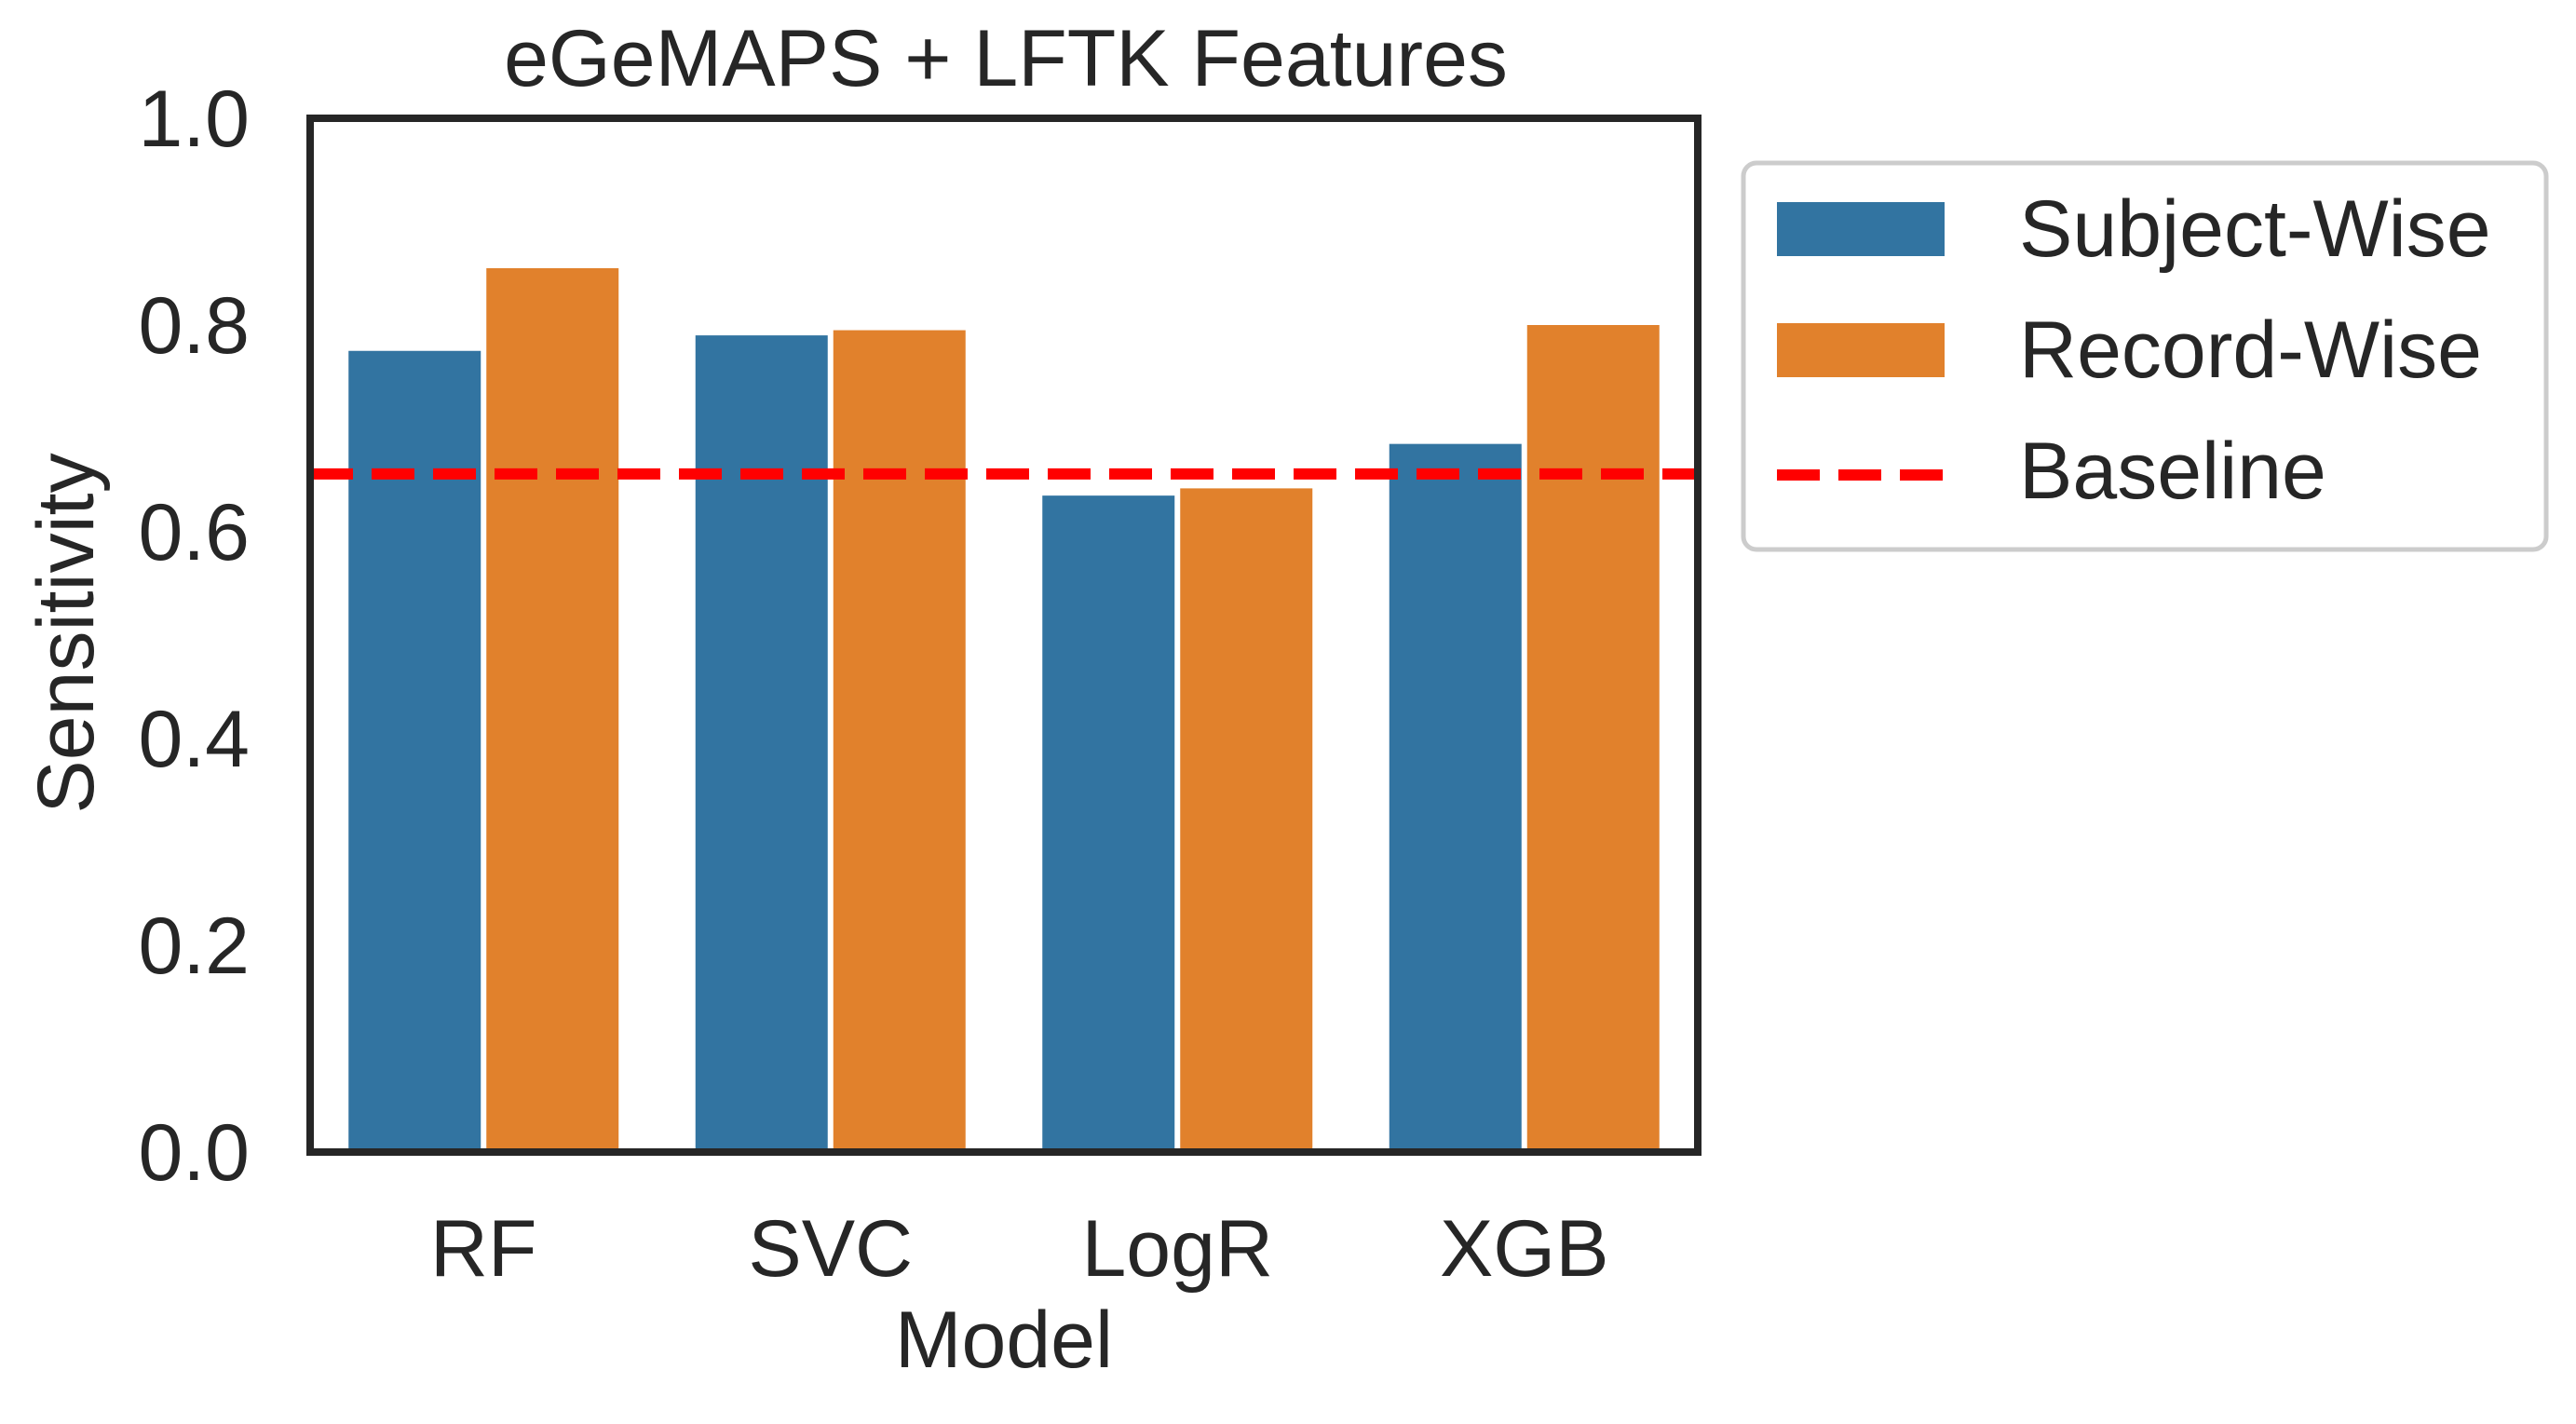 The image size is (2576, 1424). What do you see at coordinates (194, 532) in the screenshot?
I see `y-tick-label: 0.6` at bounding box center [194, 532].